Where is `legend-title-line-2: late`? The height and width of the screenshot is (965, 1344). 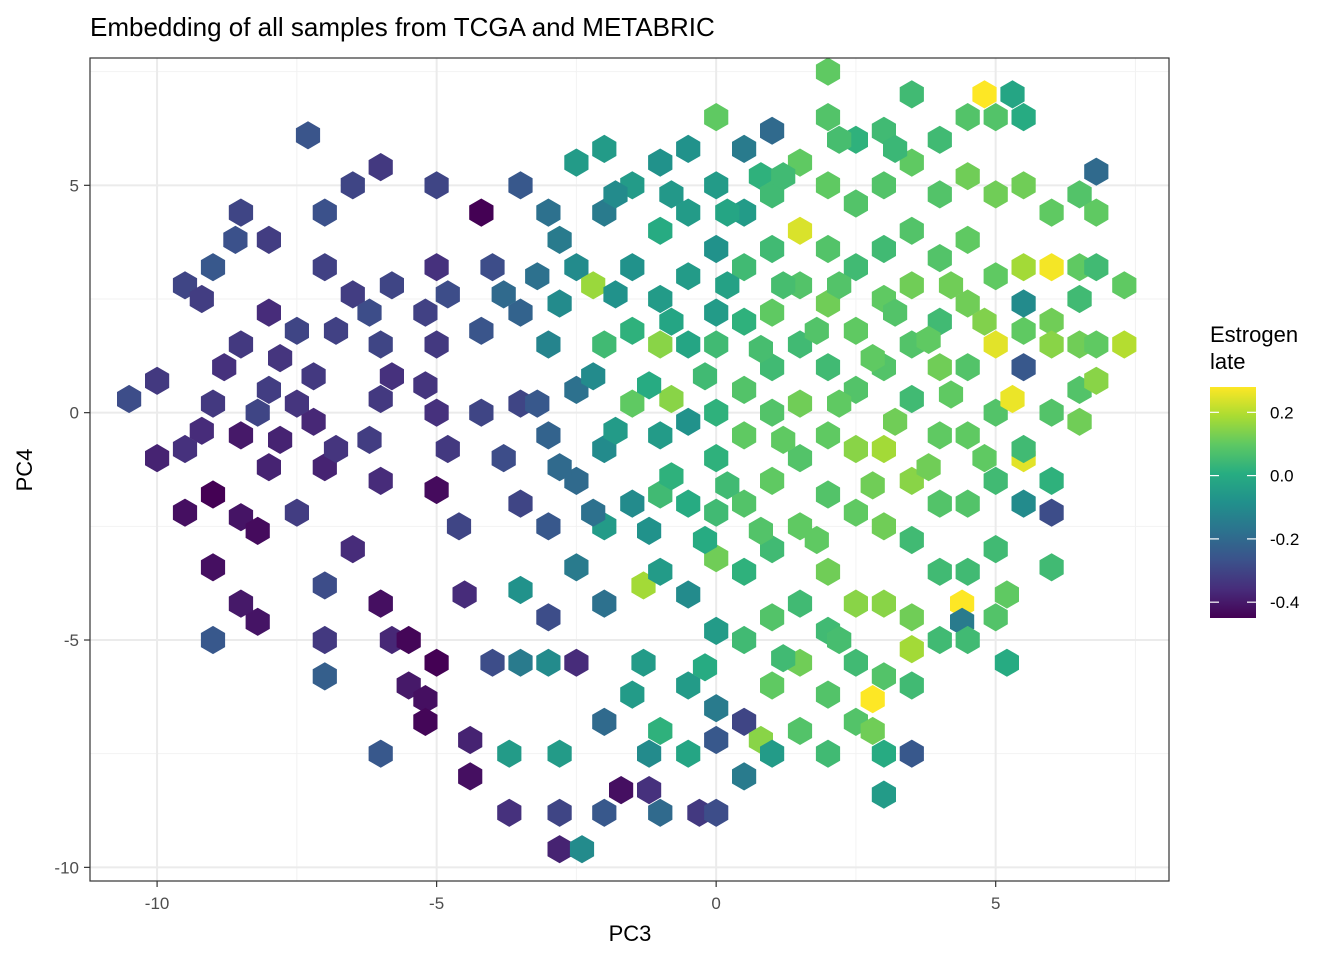 legend-title-line-2: late is located at coordinates (1227, 361).